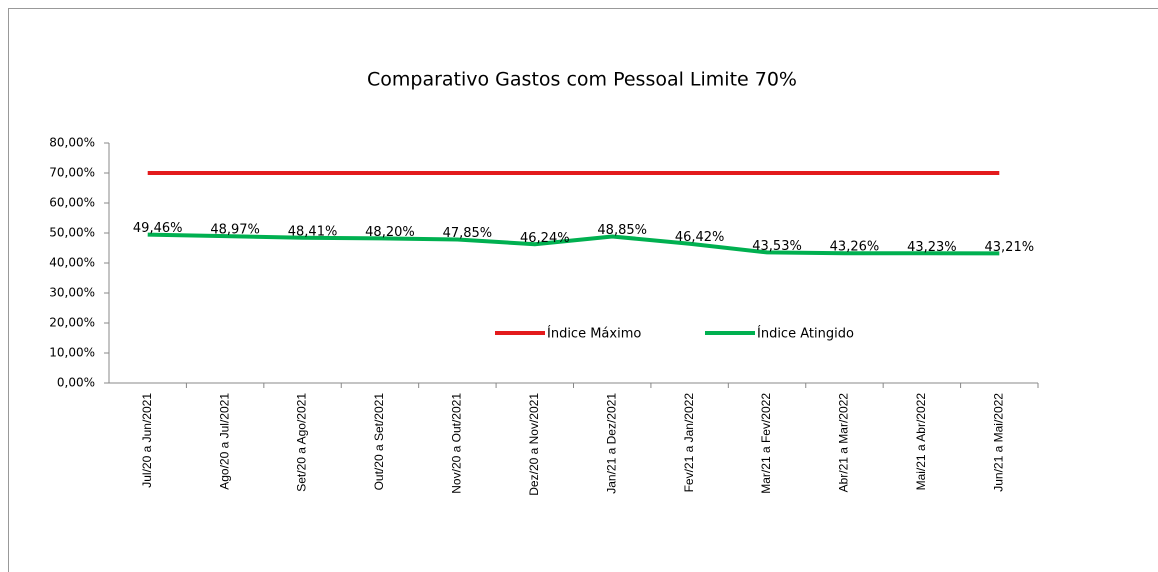  Describe the element at coordinates (573, 244) in the screenshot. I see `series-line` at that location.